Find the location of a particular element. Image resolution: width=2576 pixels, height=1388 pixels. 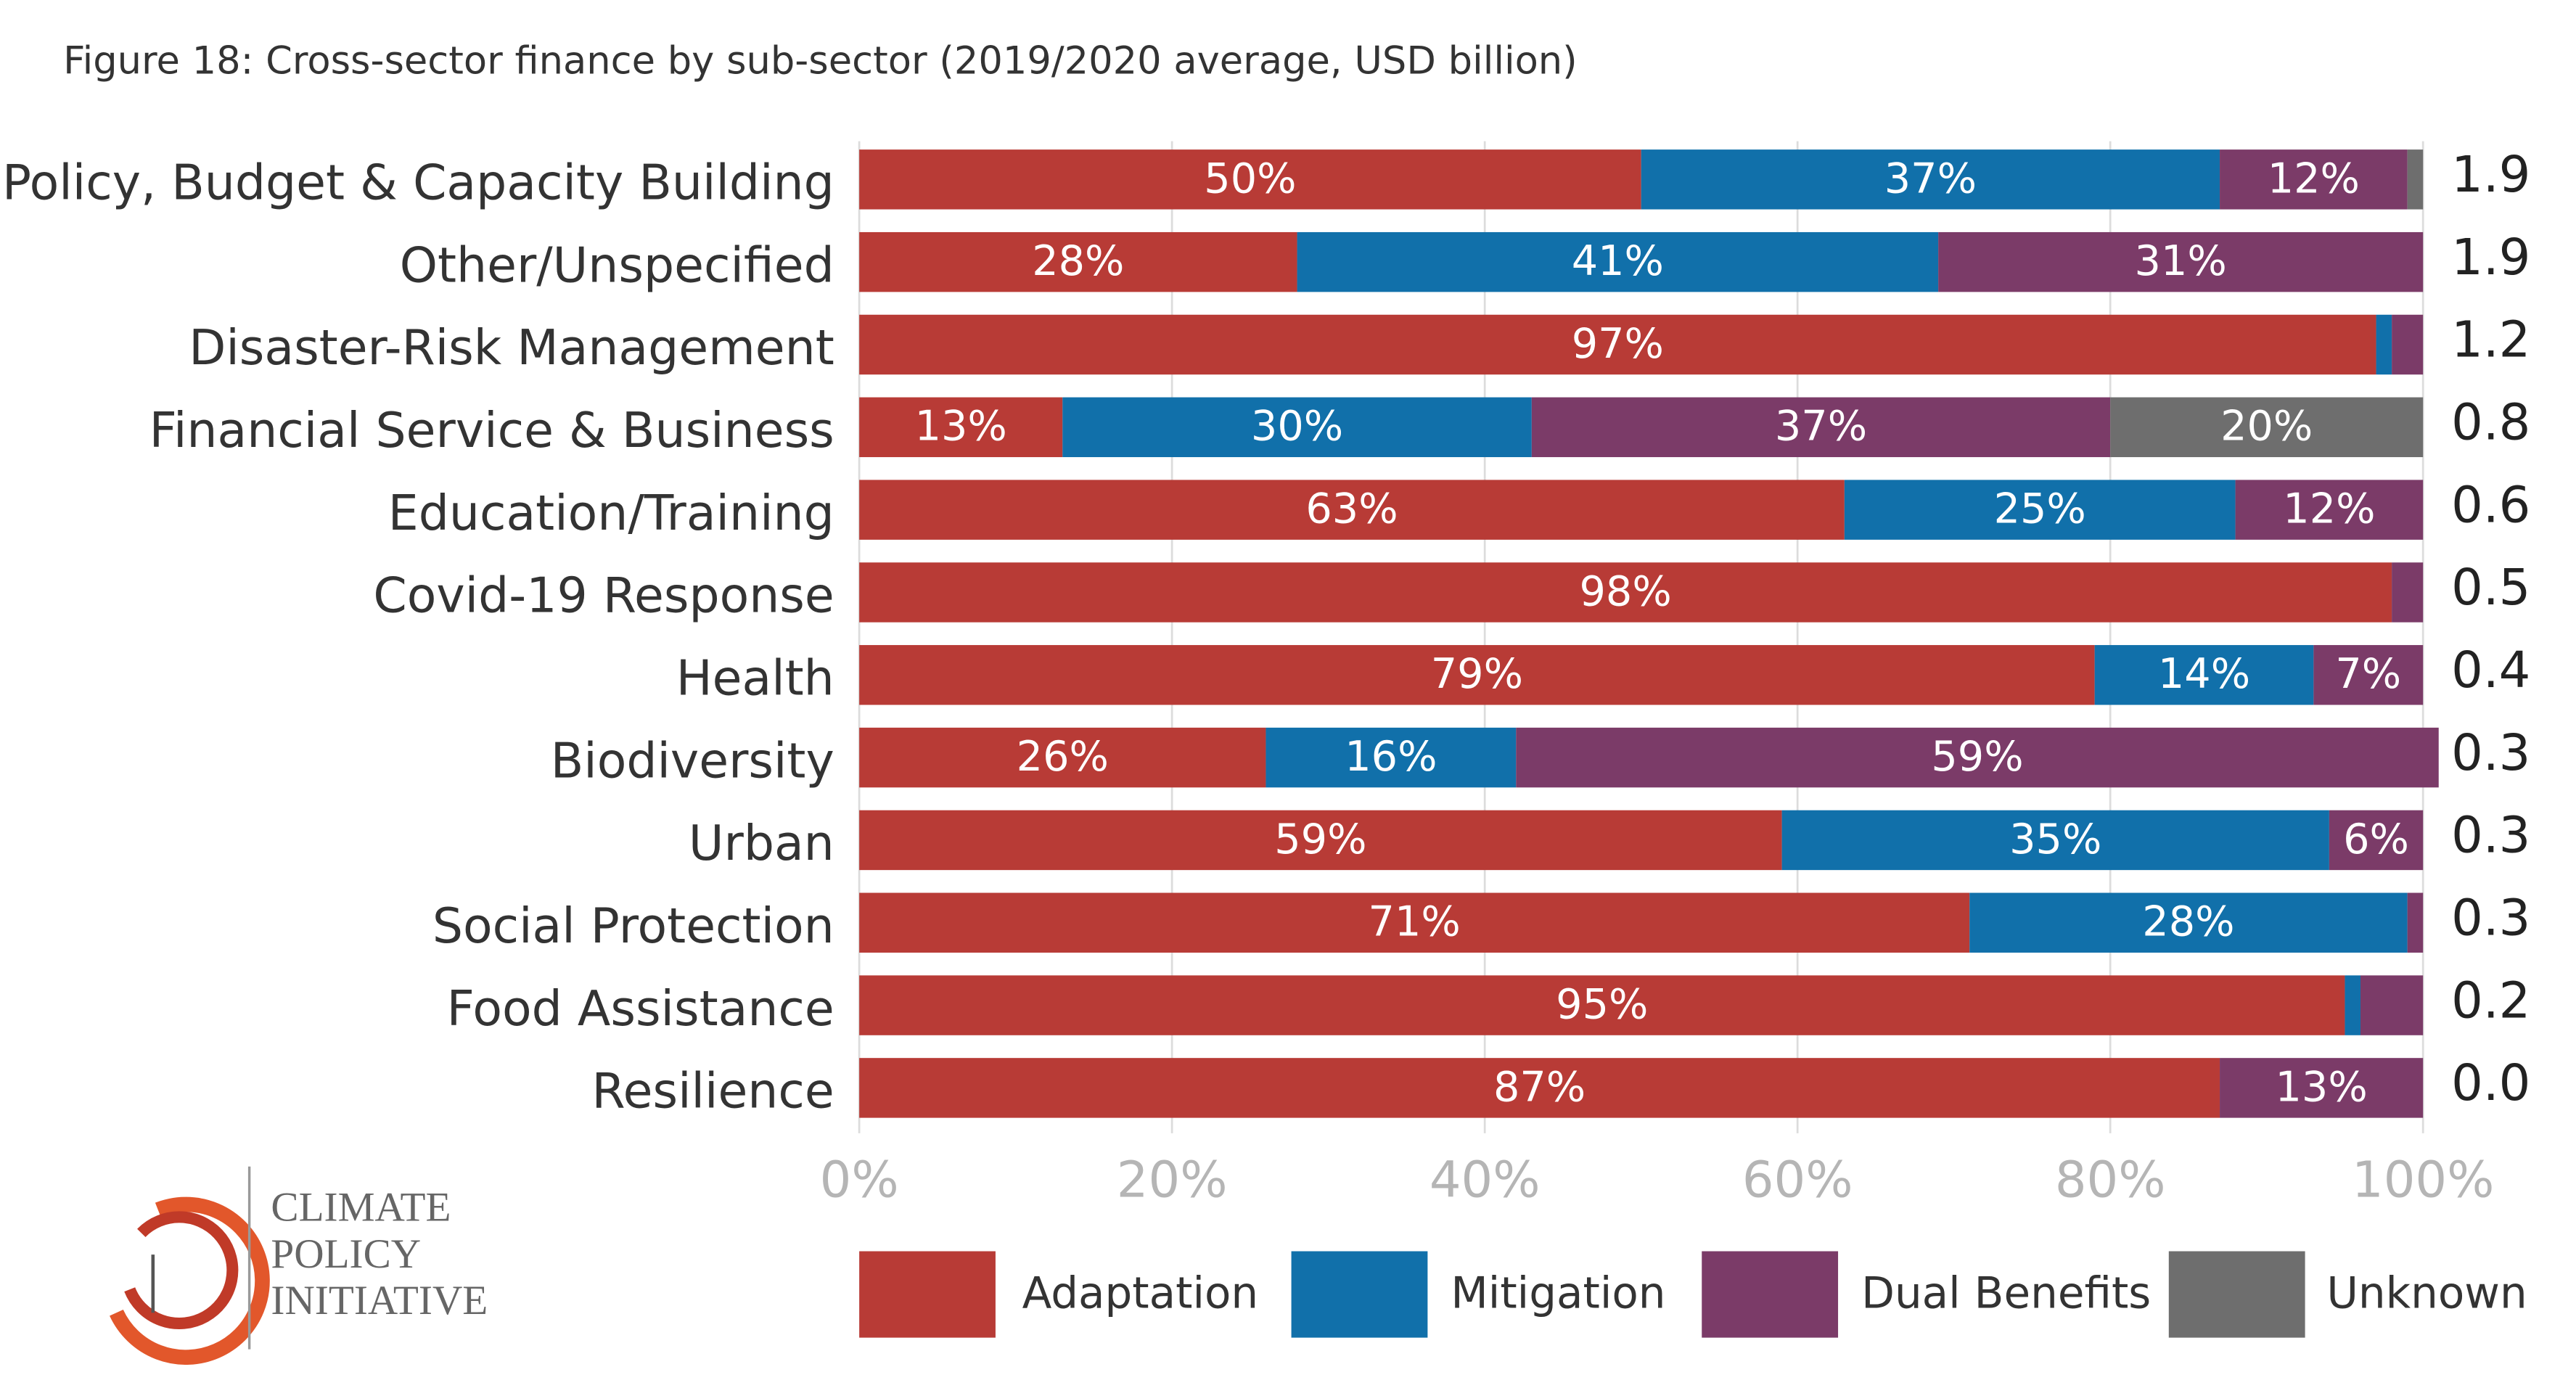

value-label: 14% is located at coordinates (2204, 673).